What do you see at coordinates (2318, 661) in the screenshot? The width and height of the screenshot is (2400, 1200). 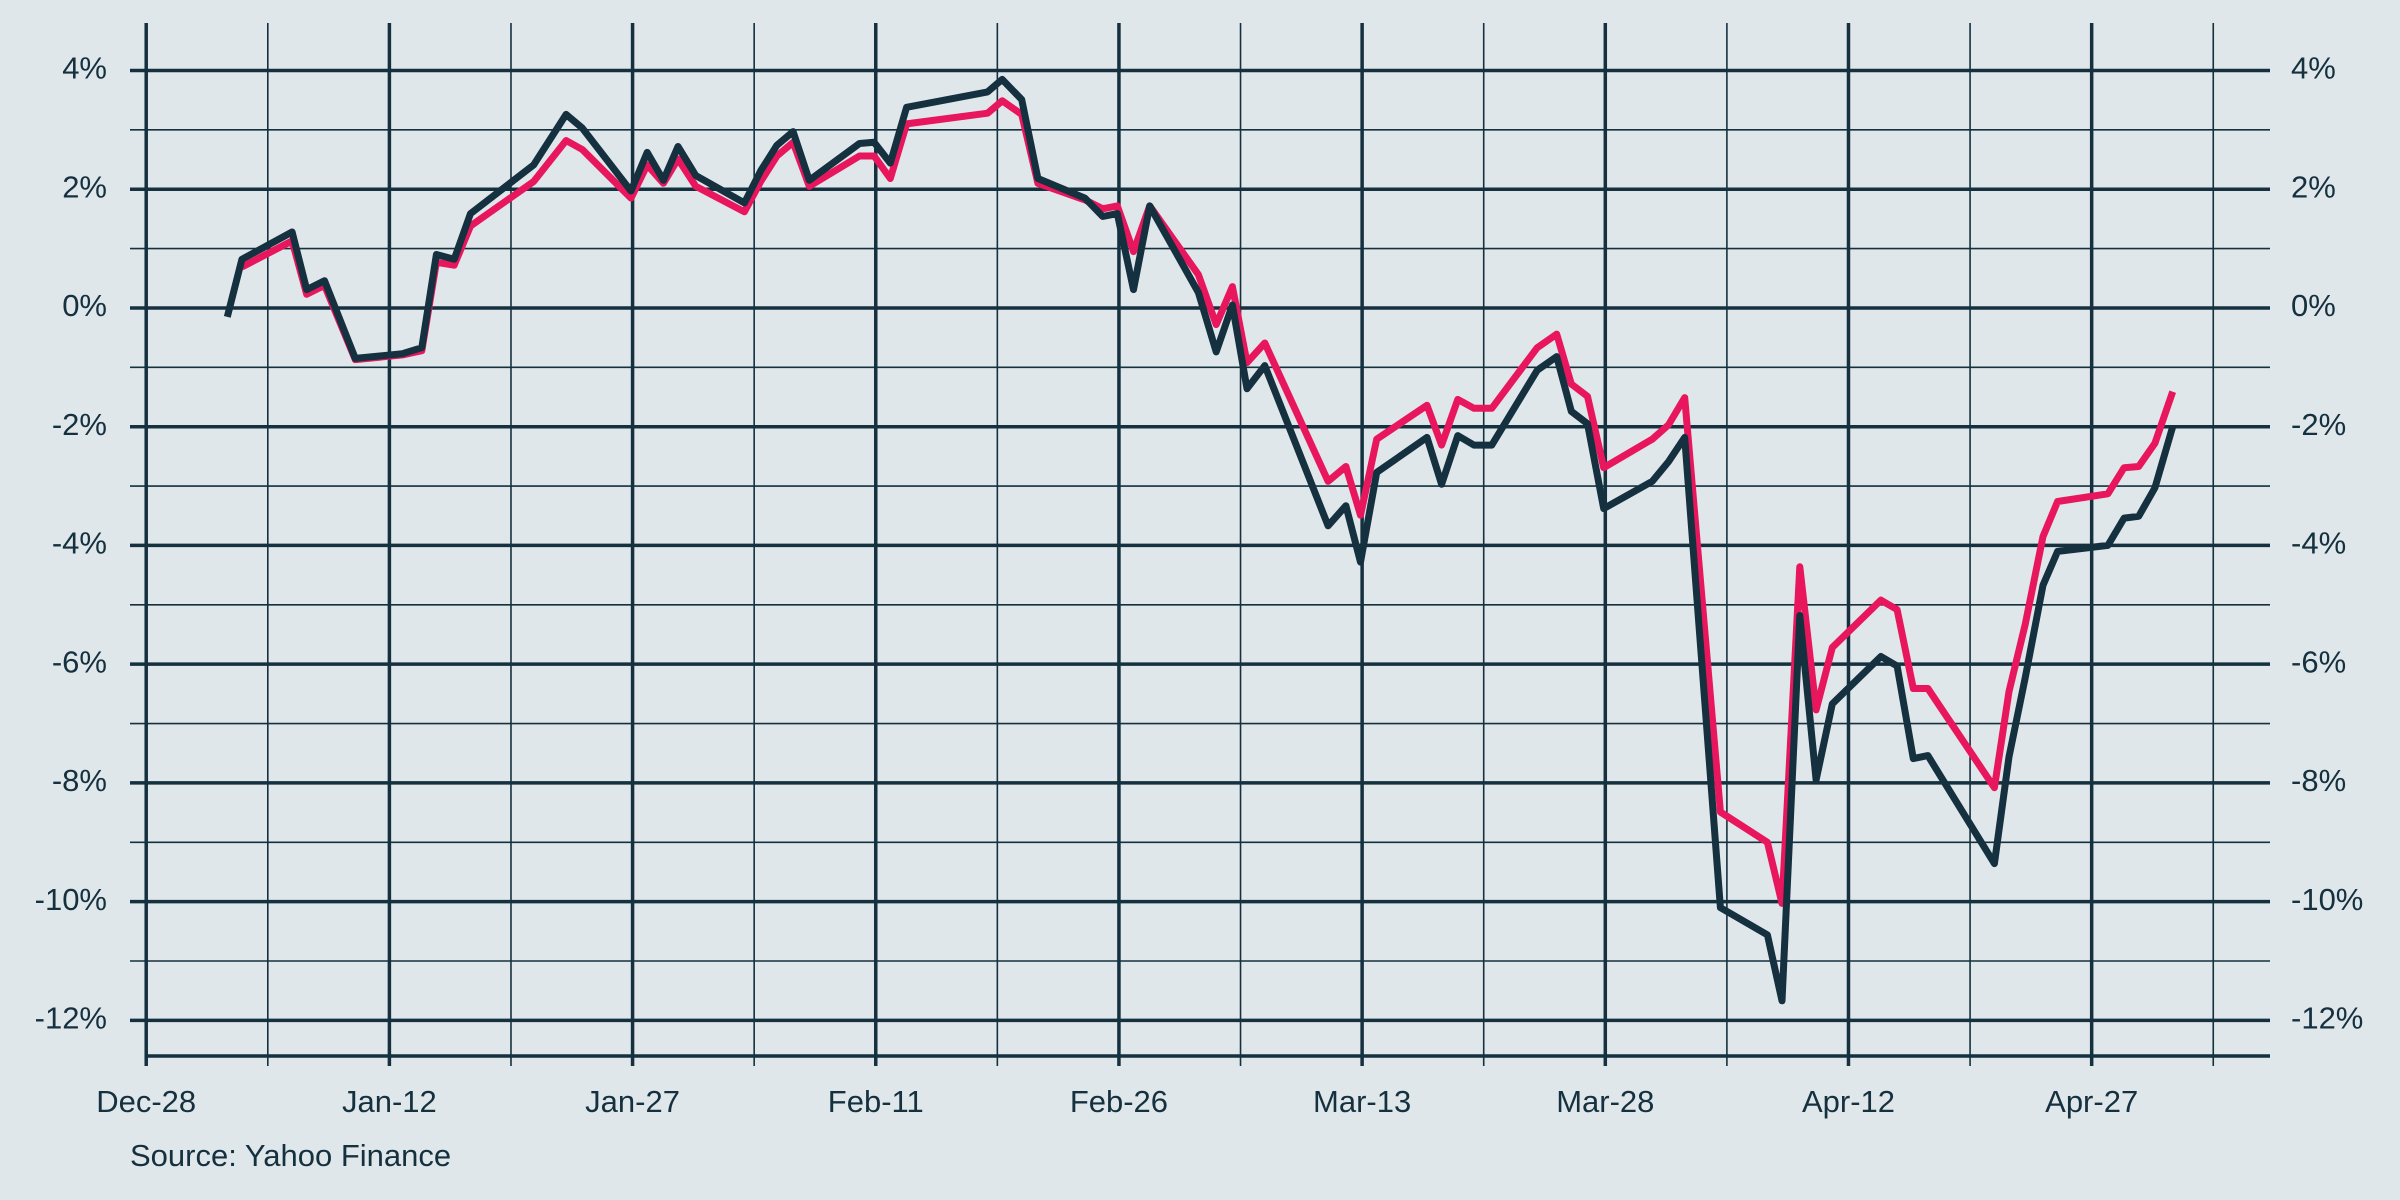 I see `y-tick-label-right: -6%` at bounding box center [2318, 661].